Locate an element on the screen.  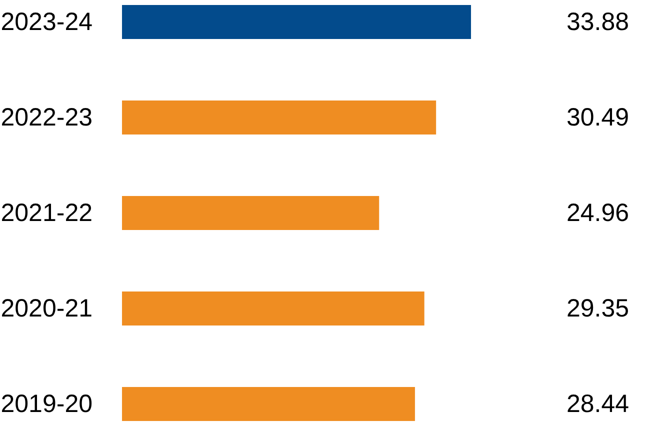
data-label: 33.88 is located at coordinates (597, 22).